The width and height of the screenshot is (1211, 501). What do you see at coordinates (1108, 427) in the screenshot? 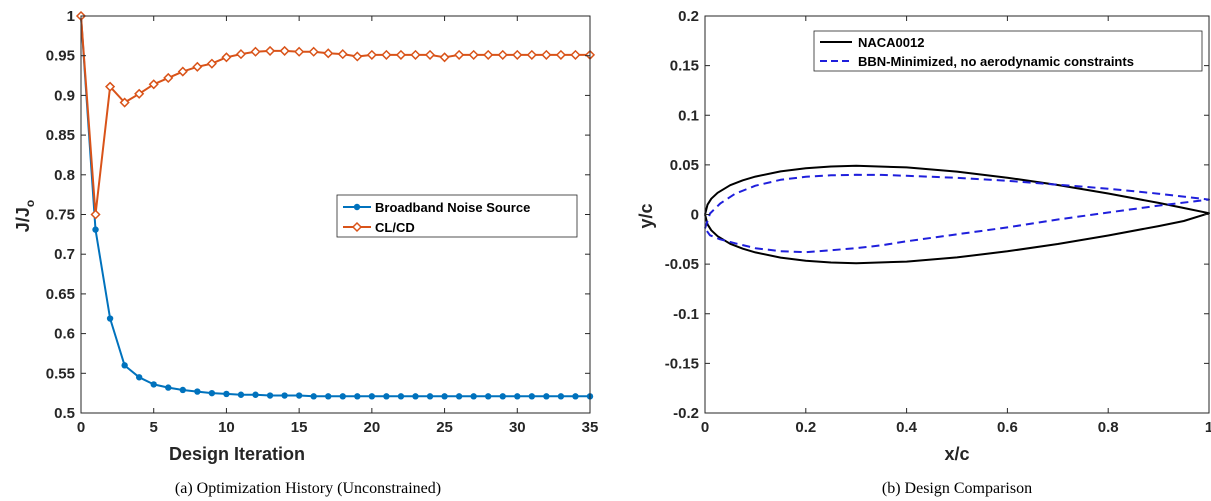
I see `x-tick-label: 0.8` at bounding box center [1108, 427].